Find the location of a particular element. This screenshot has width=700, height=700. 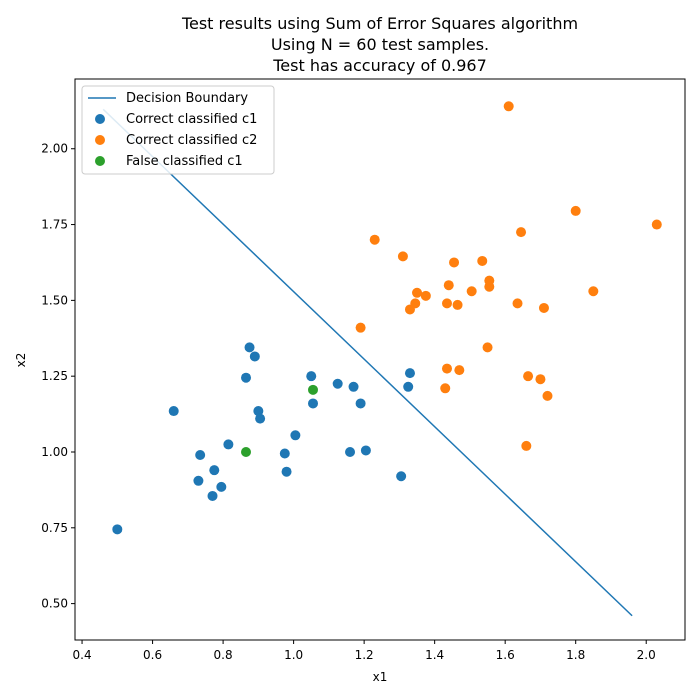

y-tick-label: 1.75 is located at coordinates (54, 225).